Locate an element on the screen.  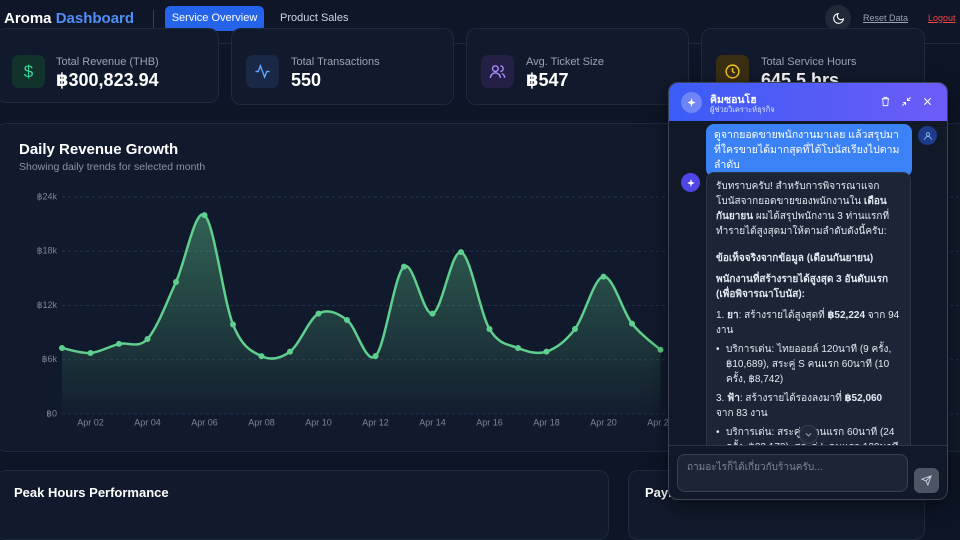
reset-link: Reset Data is located at coordinates (886, 18).